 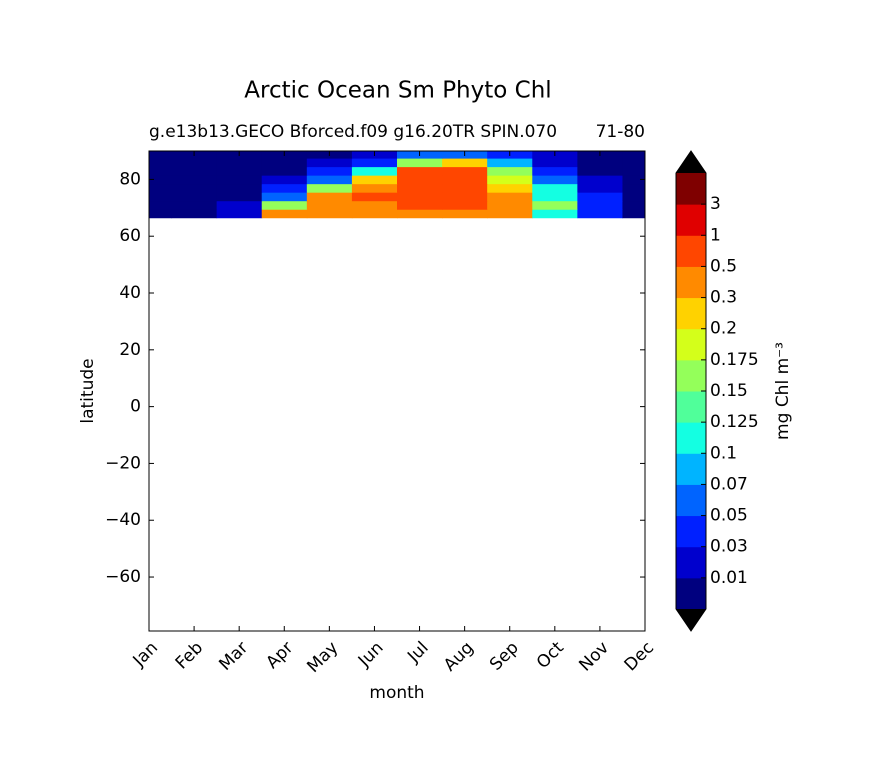 What do you see at coordinates (279, 655) in the screenshot?
I see `x-tick-label: Apr` at bounding box center [279, 655].